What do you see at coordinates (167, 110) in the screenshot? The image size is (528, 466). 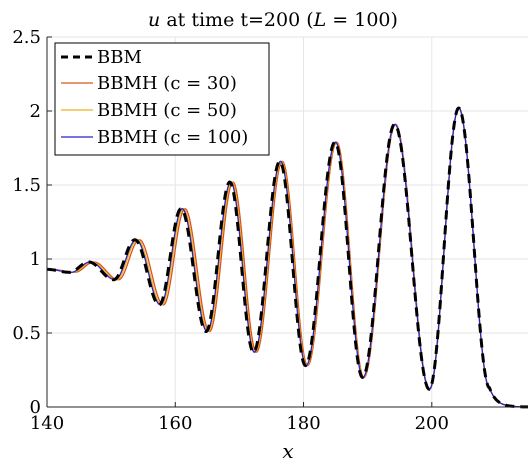 I see `legend-label-c50: BBMH (c = 50)` at bounding box center [167, 110].